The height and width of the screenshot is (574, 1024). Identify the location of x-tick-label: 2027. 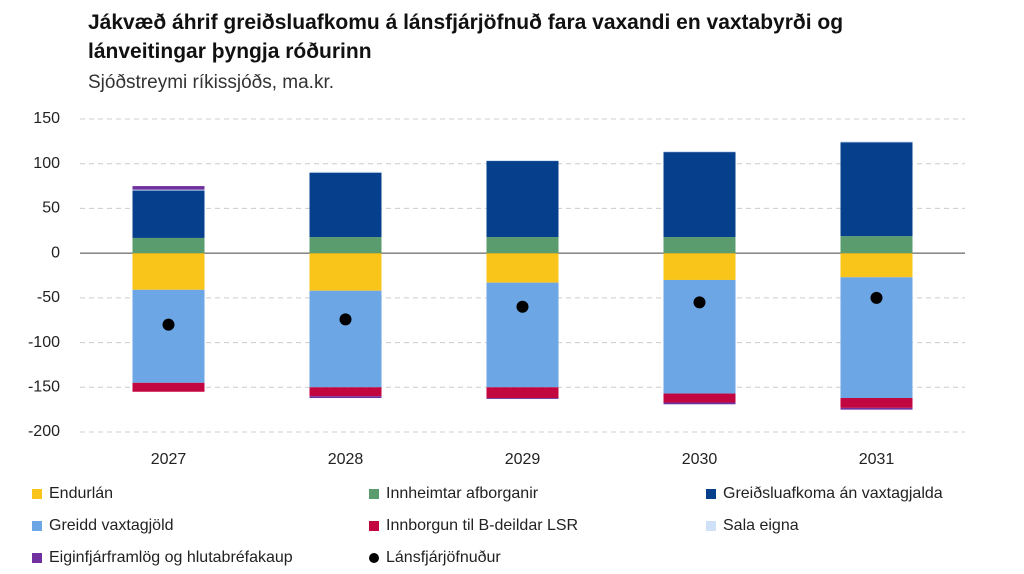
(169, 459).